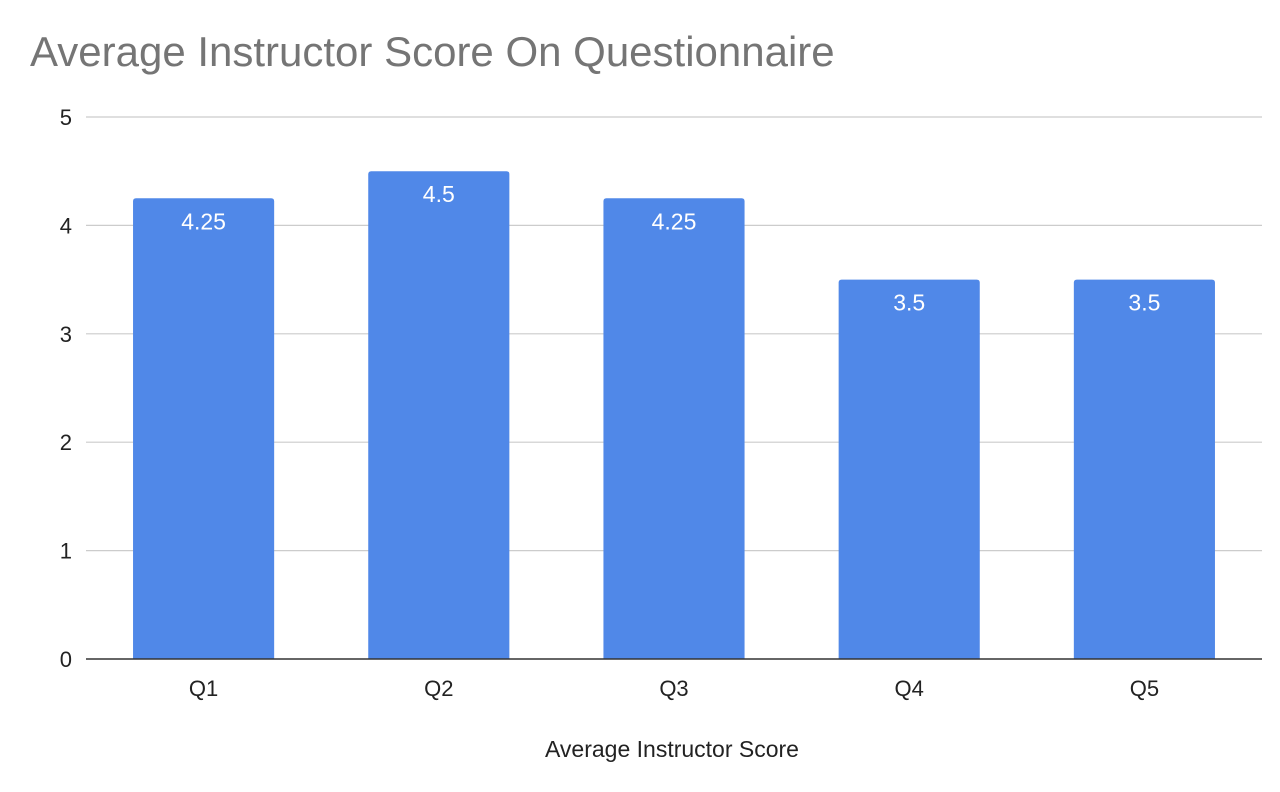 This screenshot has width=1280, height=792. I want to click on y-tick-label: 1, so click(66, 551).